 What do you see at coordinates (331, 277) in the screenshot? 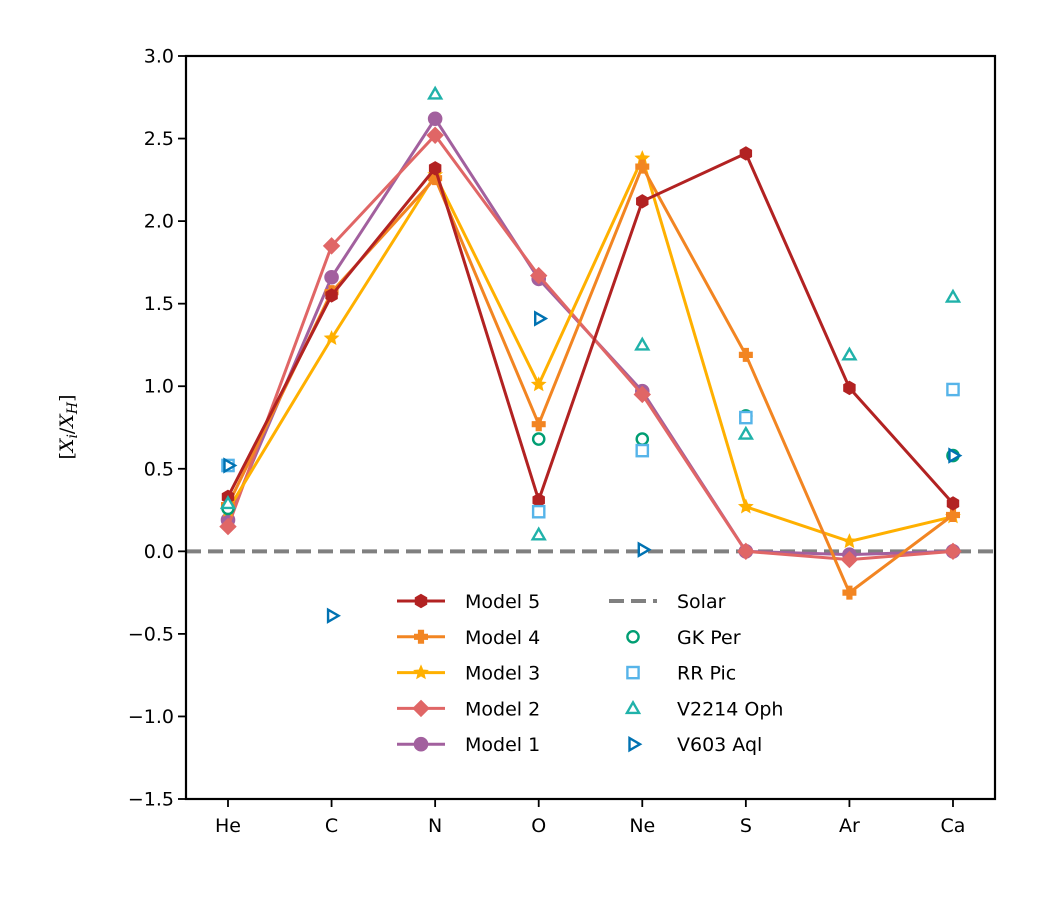
I see `point-model-1-c` at bounding box center [331, 277].